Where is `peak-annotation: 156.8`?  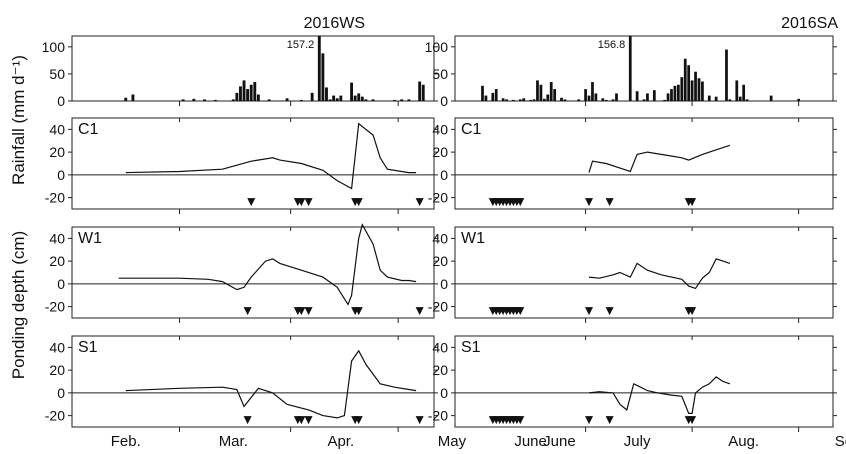 peak-annotation: 156.8 is located at coordinates (612, 45).